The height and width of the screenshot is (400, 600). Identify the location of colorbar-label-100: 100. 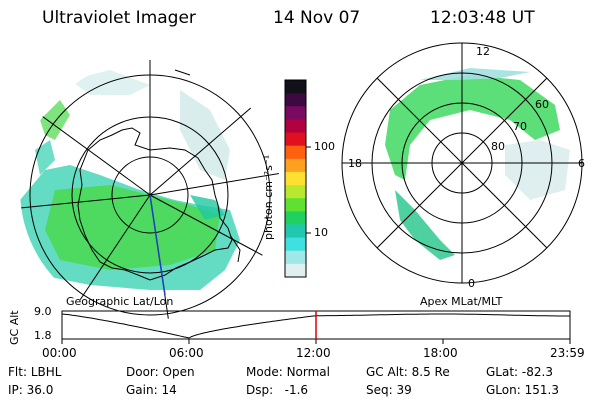
(324, 146).